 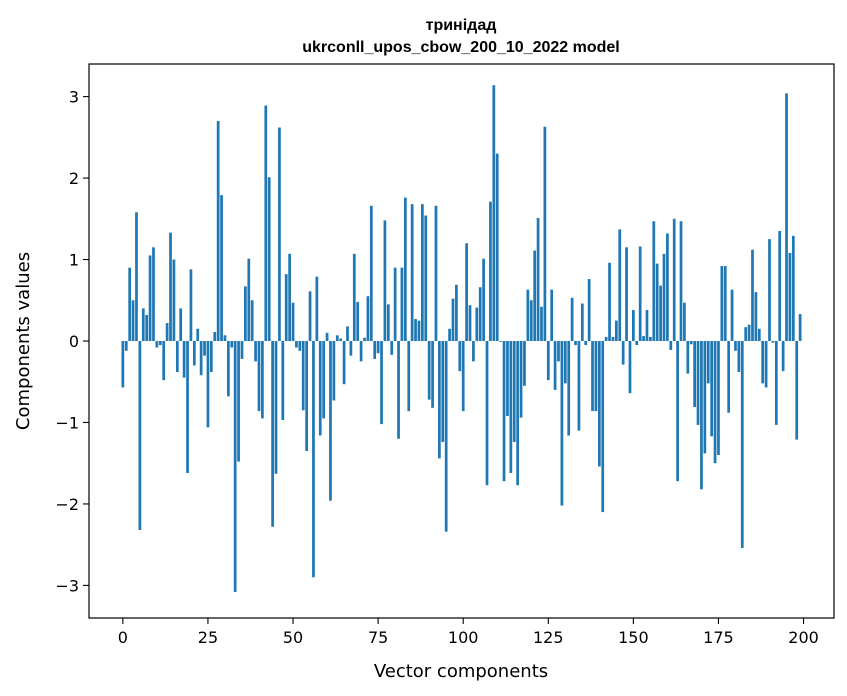 I want to click on x-tick-label: 50, so click(x=293, y=637).